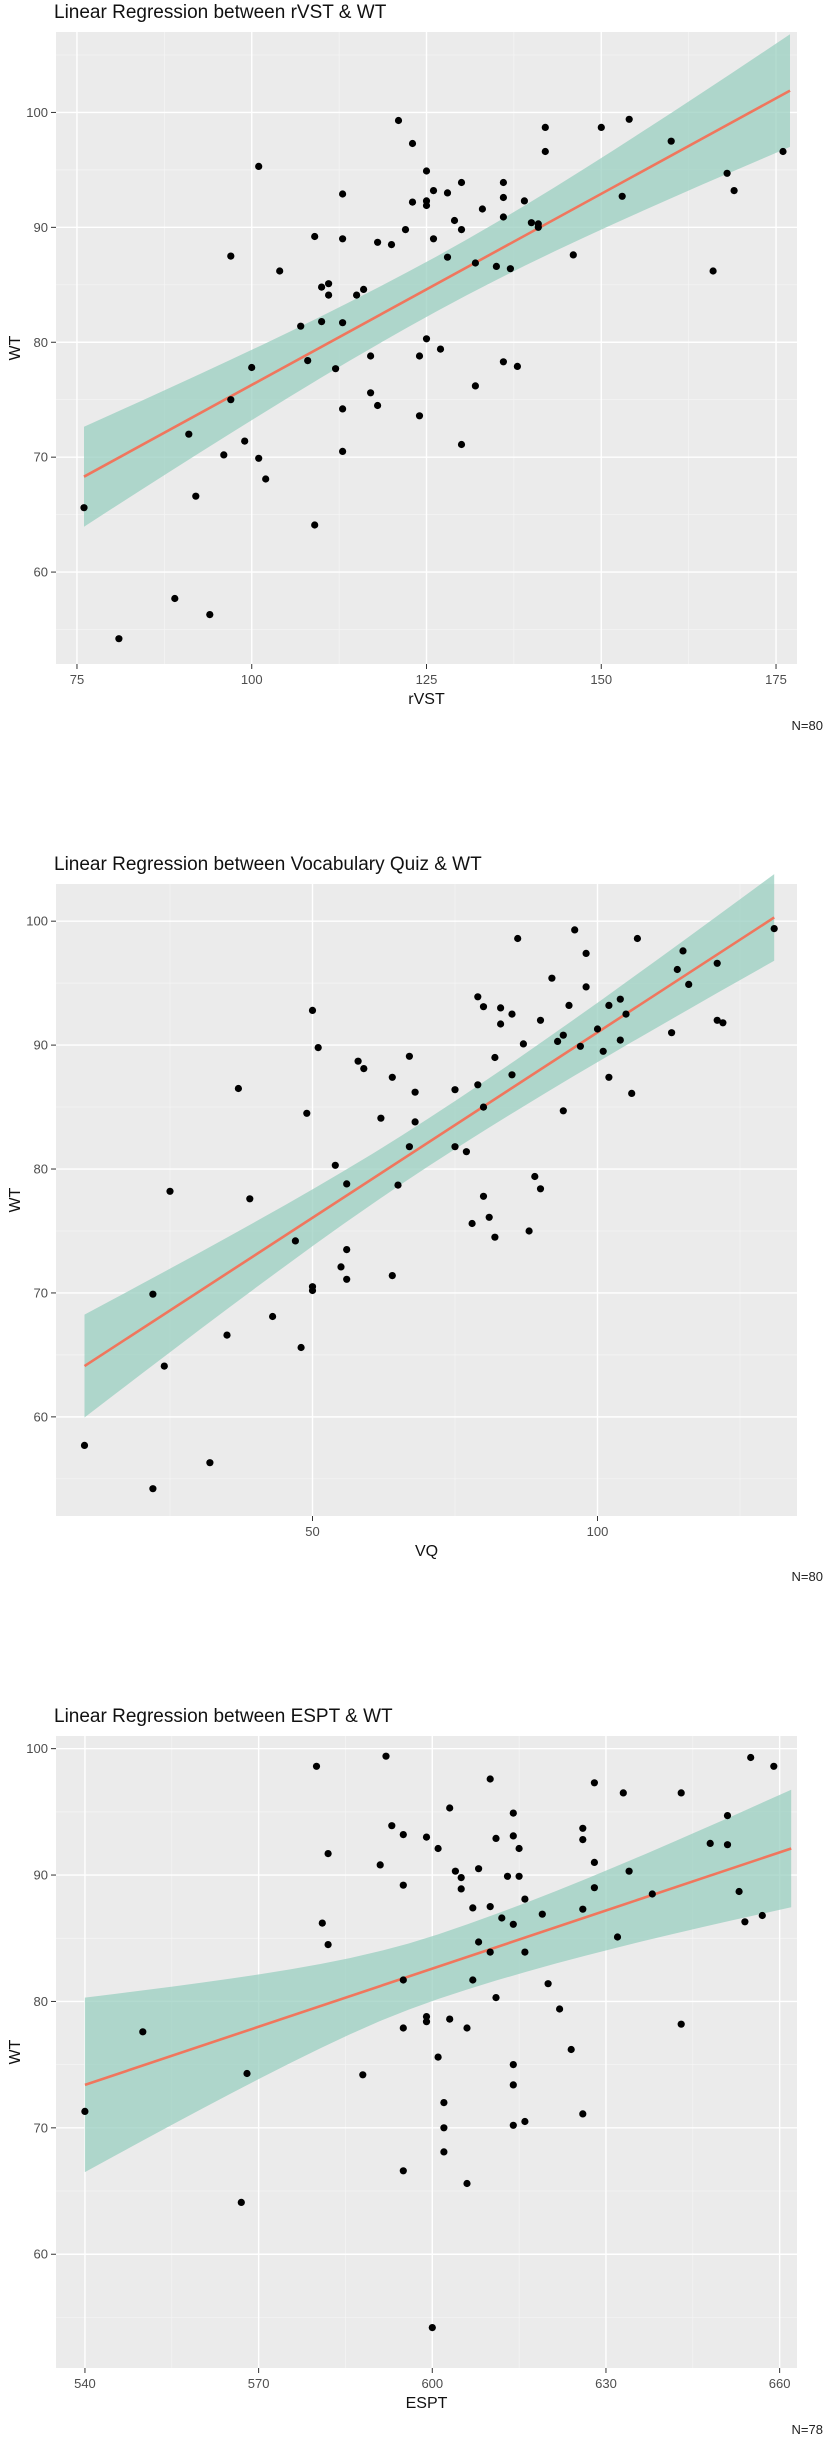 This screenshot has width=827, height=2464. I want to click on y-tick-label: 80, so click(41, 342).